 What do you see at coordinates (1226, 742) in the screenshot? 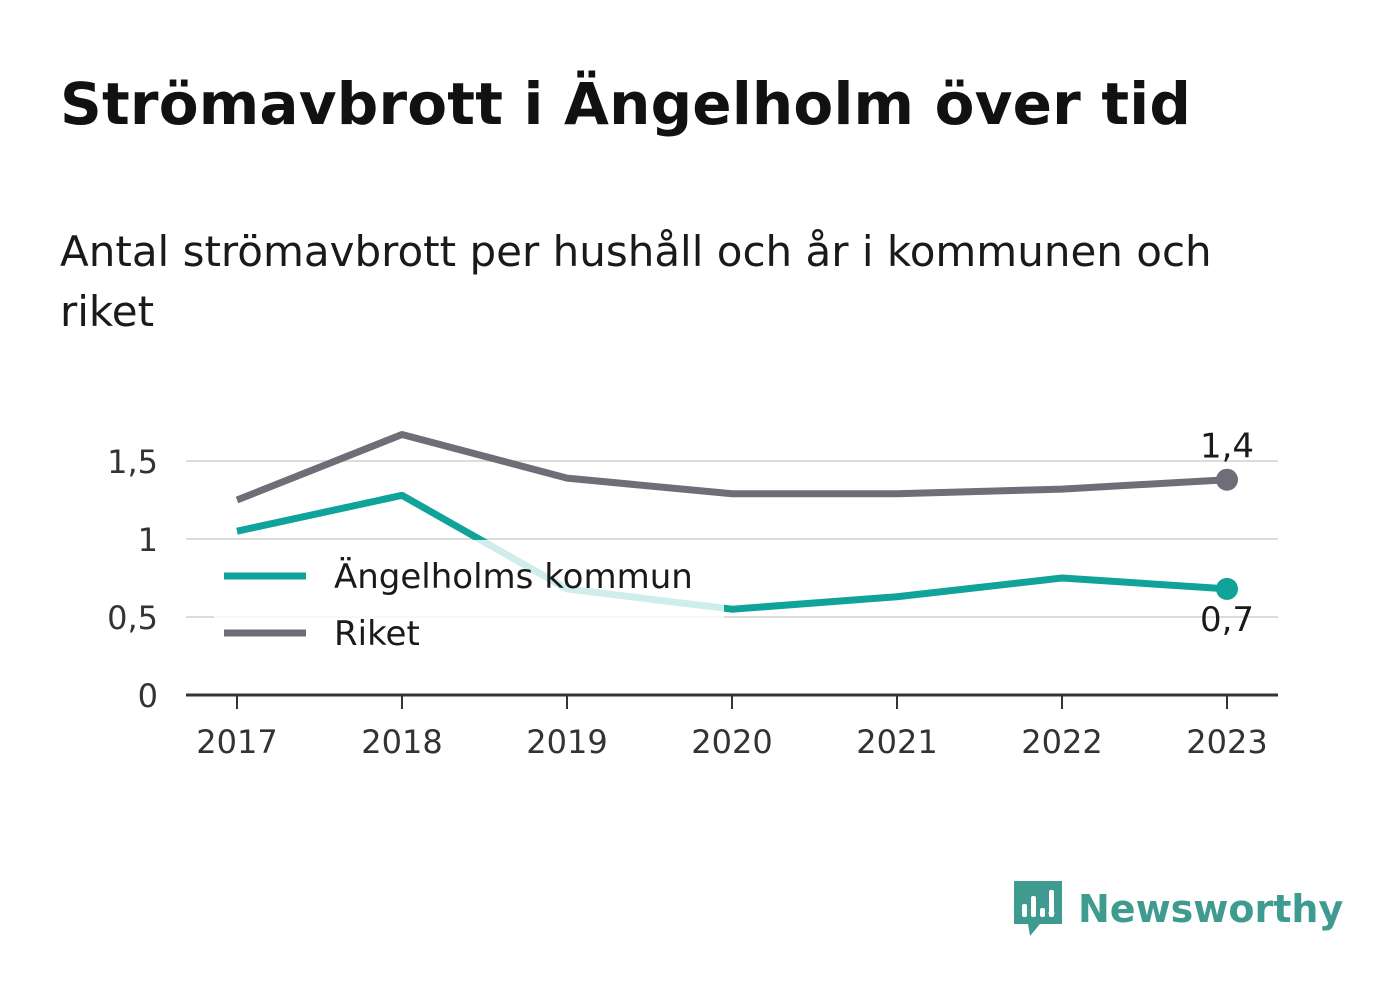
I see `x-tick-label: 2023` at bounding box center [1226, 742].